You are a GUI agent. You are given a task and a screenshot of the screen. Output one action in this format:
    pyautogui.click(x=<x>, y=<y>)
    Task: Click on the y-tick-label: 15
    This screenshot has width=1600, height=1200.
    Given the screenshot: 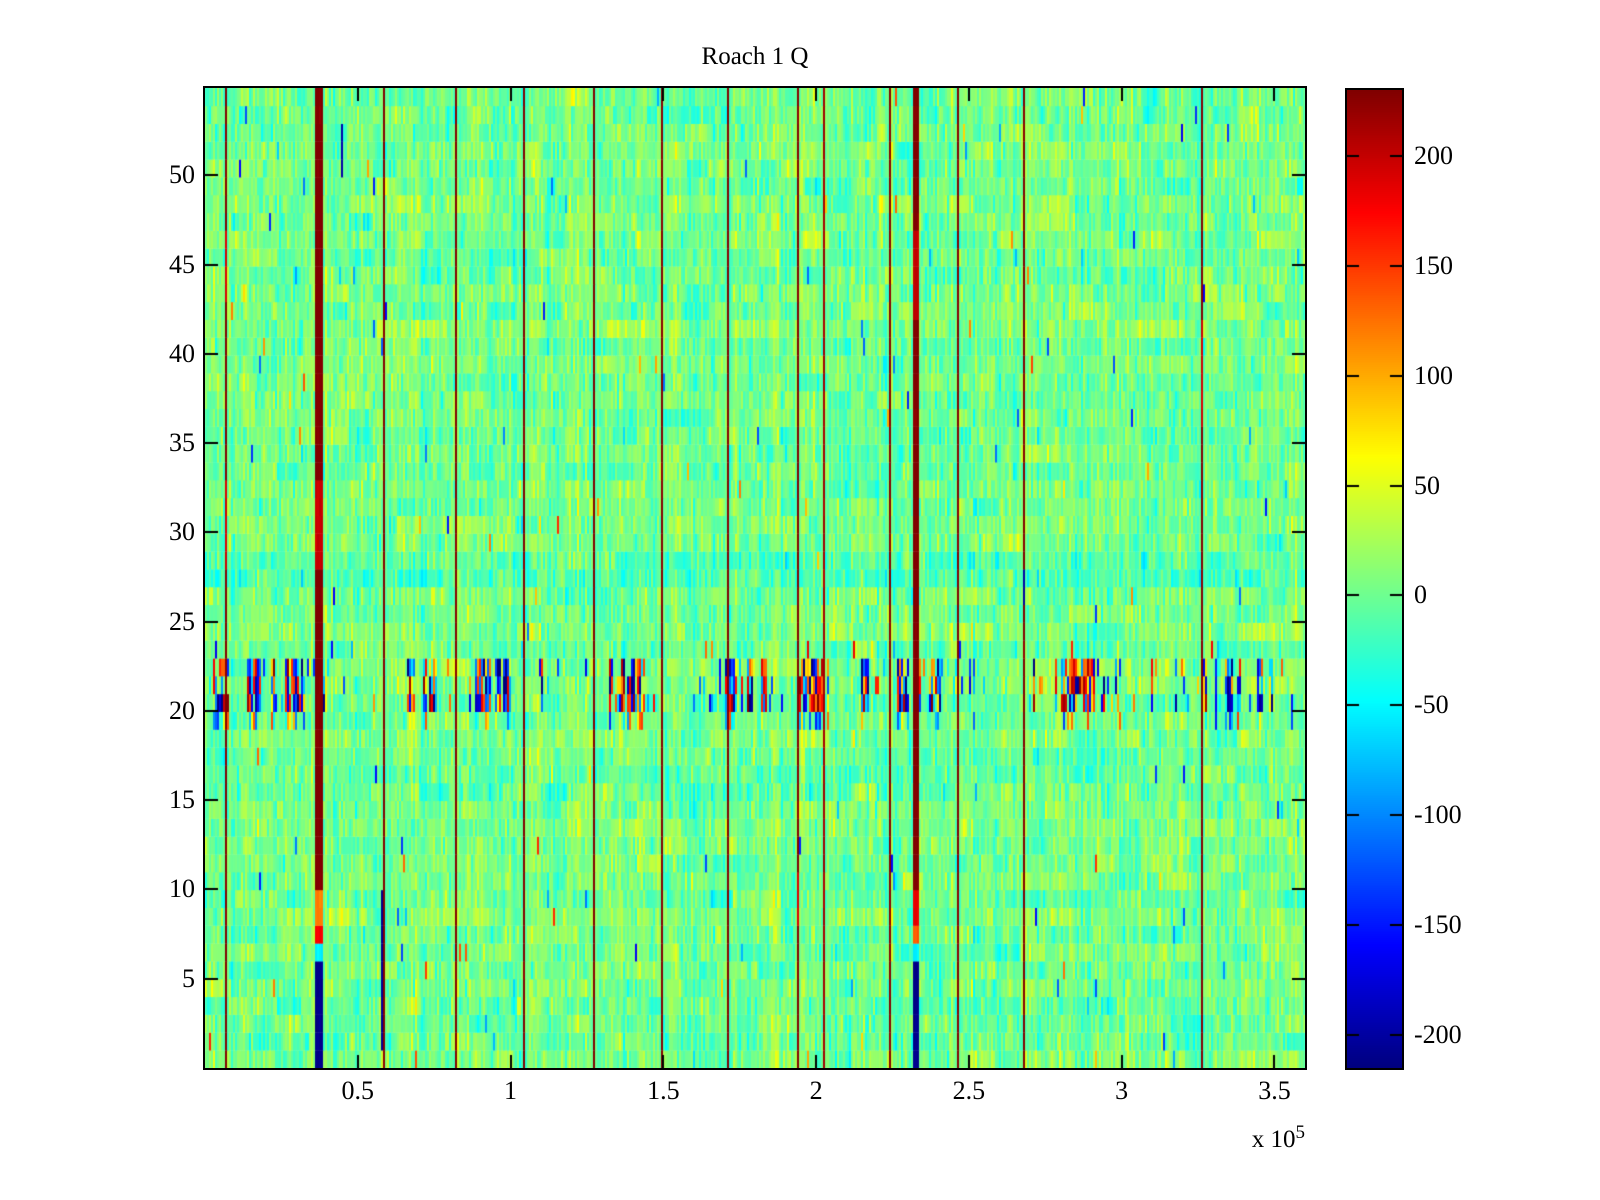 What is the action you would take?
    pyautogui.click(x=182, y=800)
    